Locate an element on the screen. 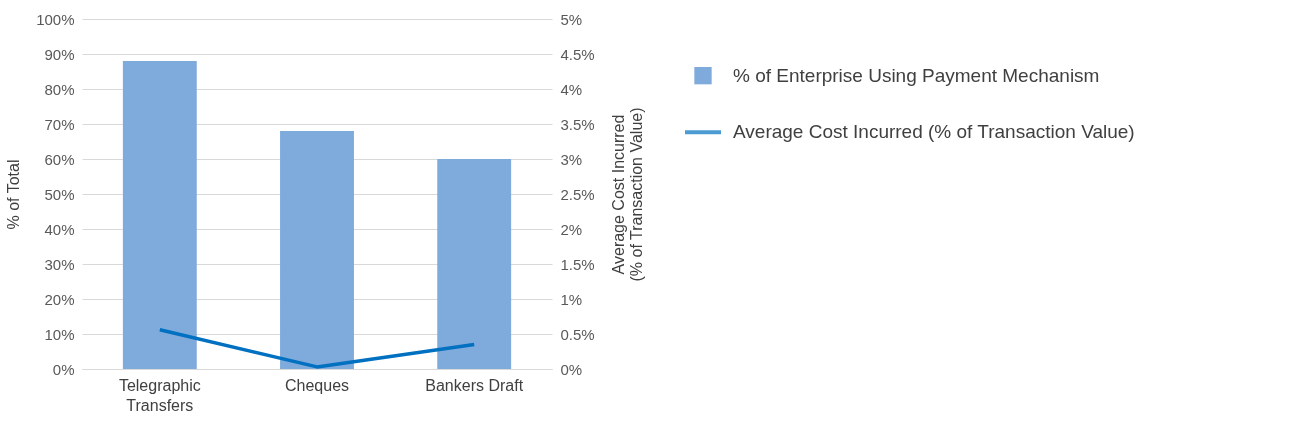 The image size is (1309, 437). y-tick-label: 80% is located at coordinates (59, 89).